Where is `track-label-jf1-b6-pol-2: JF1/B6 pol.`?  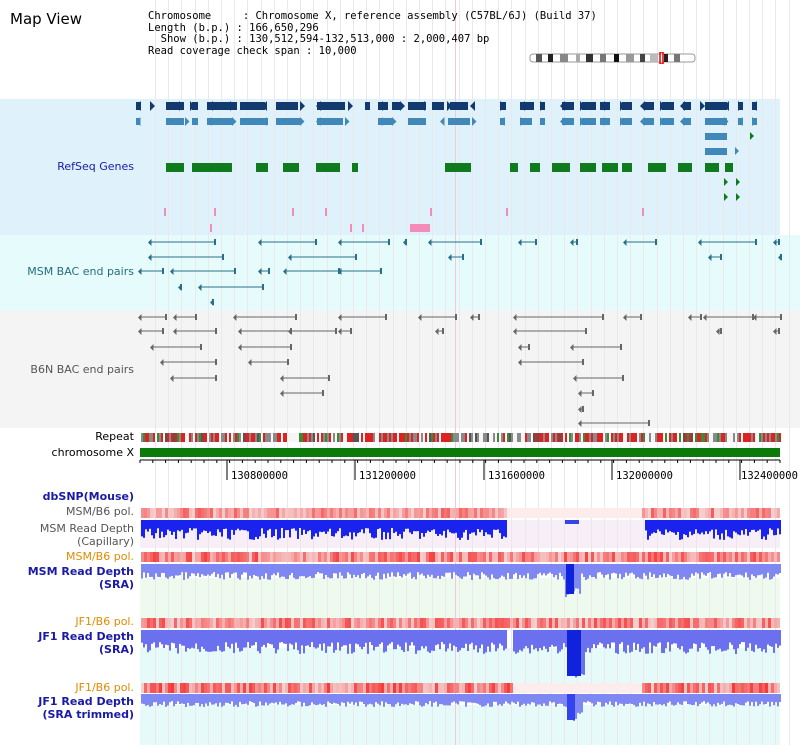 track-label-jf1-b6-pol-2: JF1/B6 pol. is located at coordinates (104, 687).